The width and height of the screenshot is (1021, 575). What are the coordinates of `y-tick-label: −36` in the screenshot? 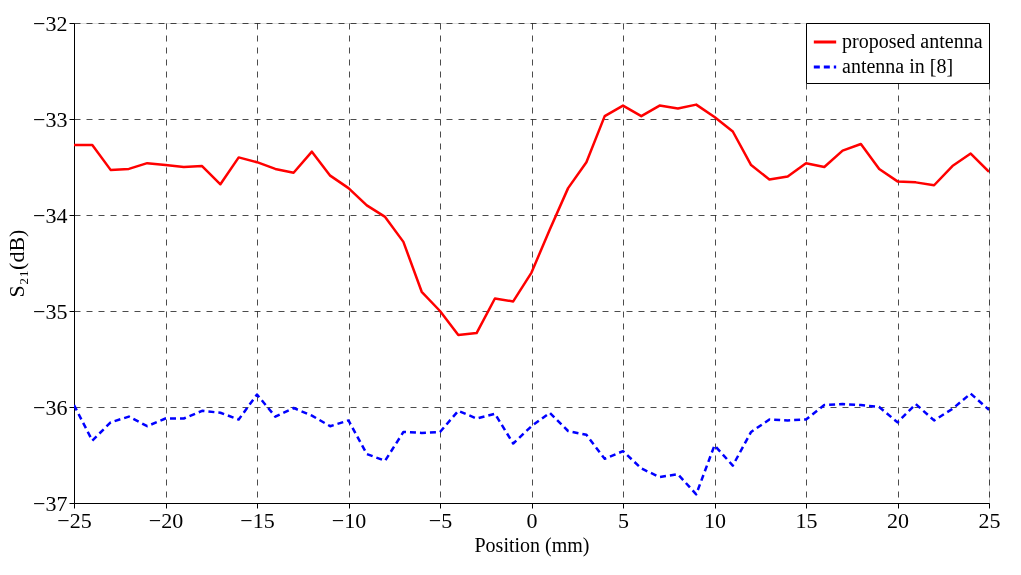 It's located at (50, 407).